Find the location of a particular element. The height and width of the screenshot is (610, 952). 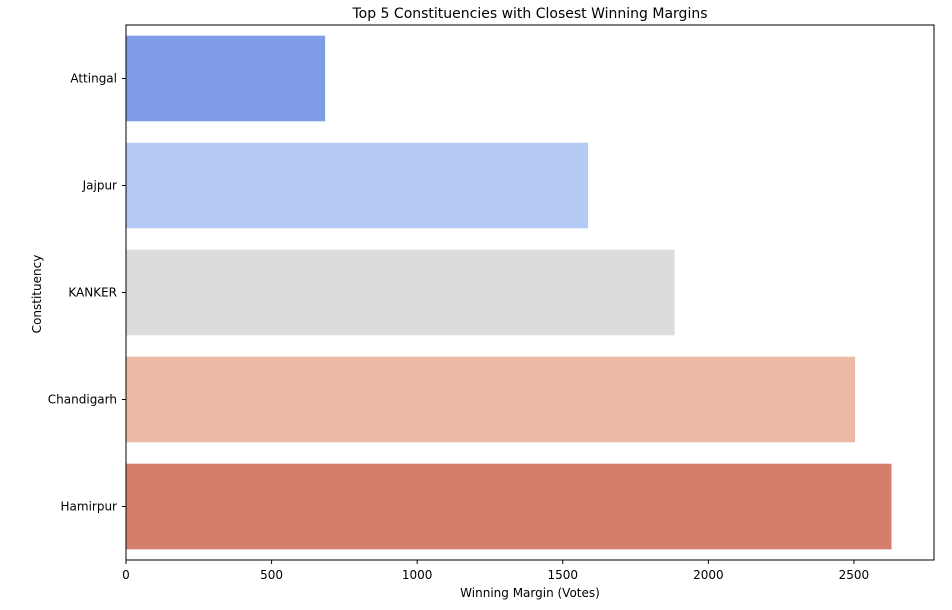

x-tick-label: 1000 is located at coordinates (417, 575).